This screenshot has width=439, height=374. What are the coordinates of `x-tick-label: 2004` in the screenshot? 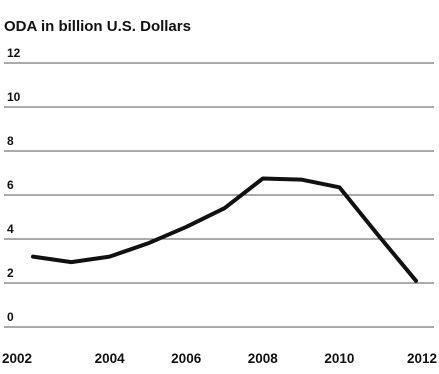 It's located at (110, 358).